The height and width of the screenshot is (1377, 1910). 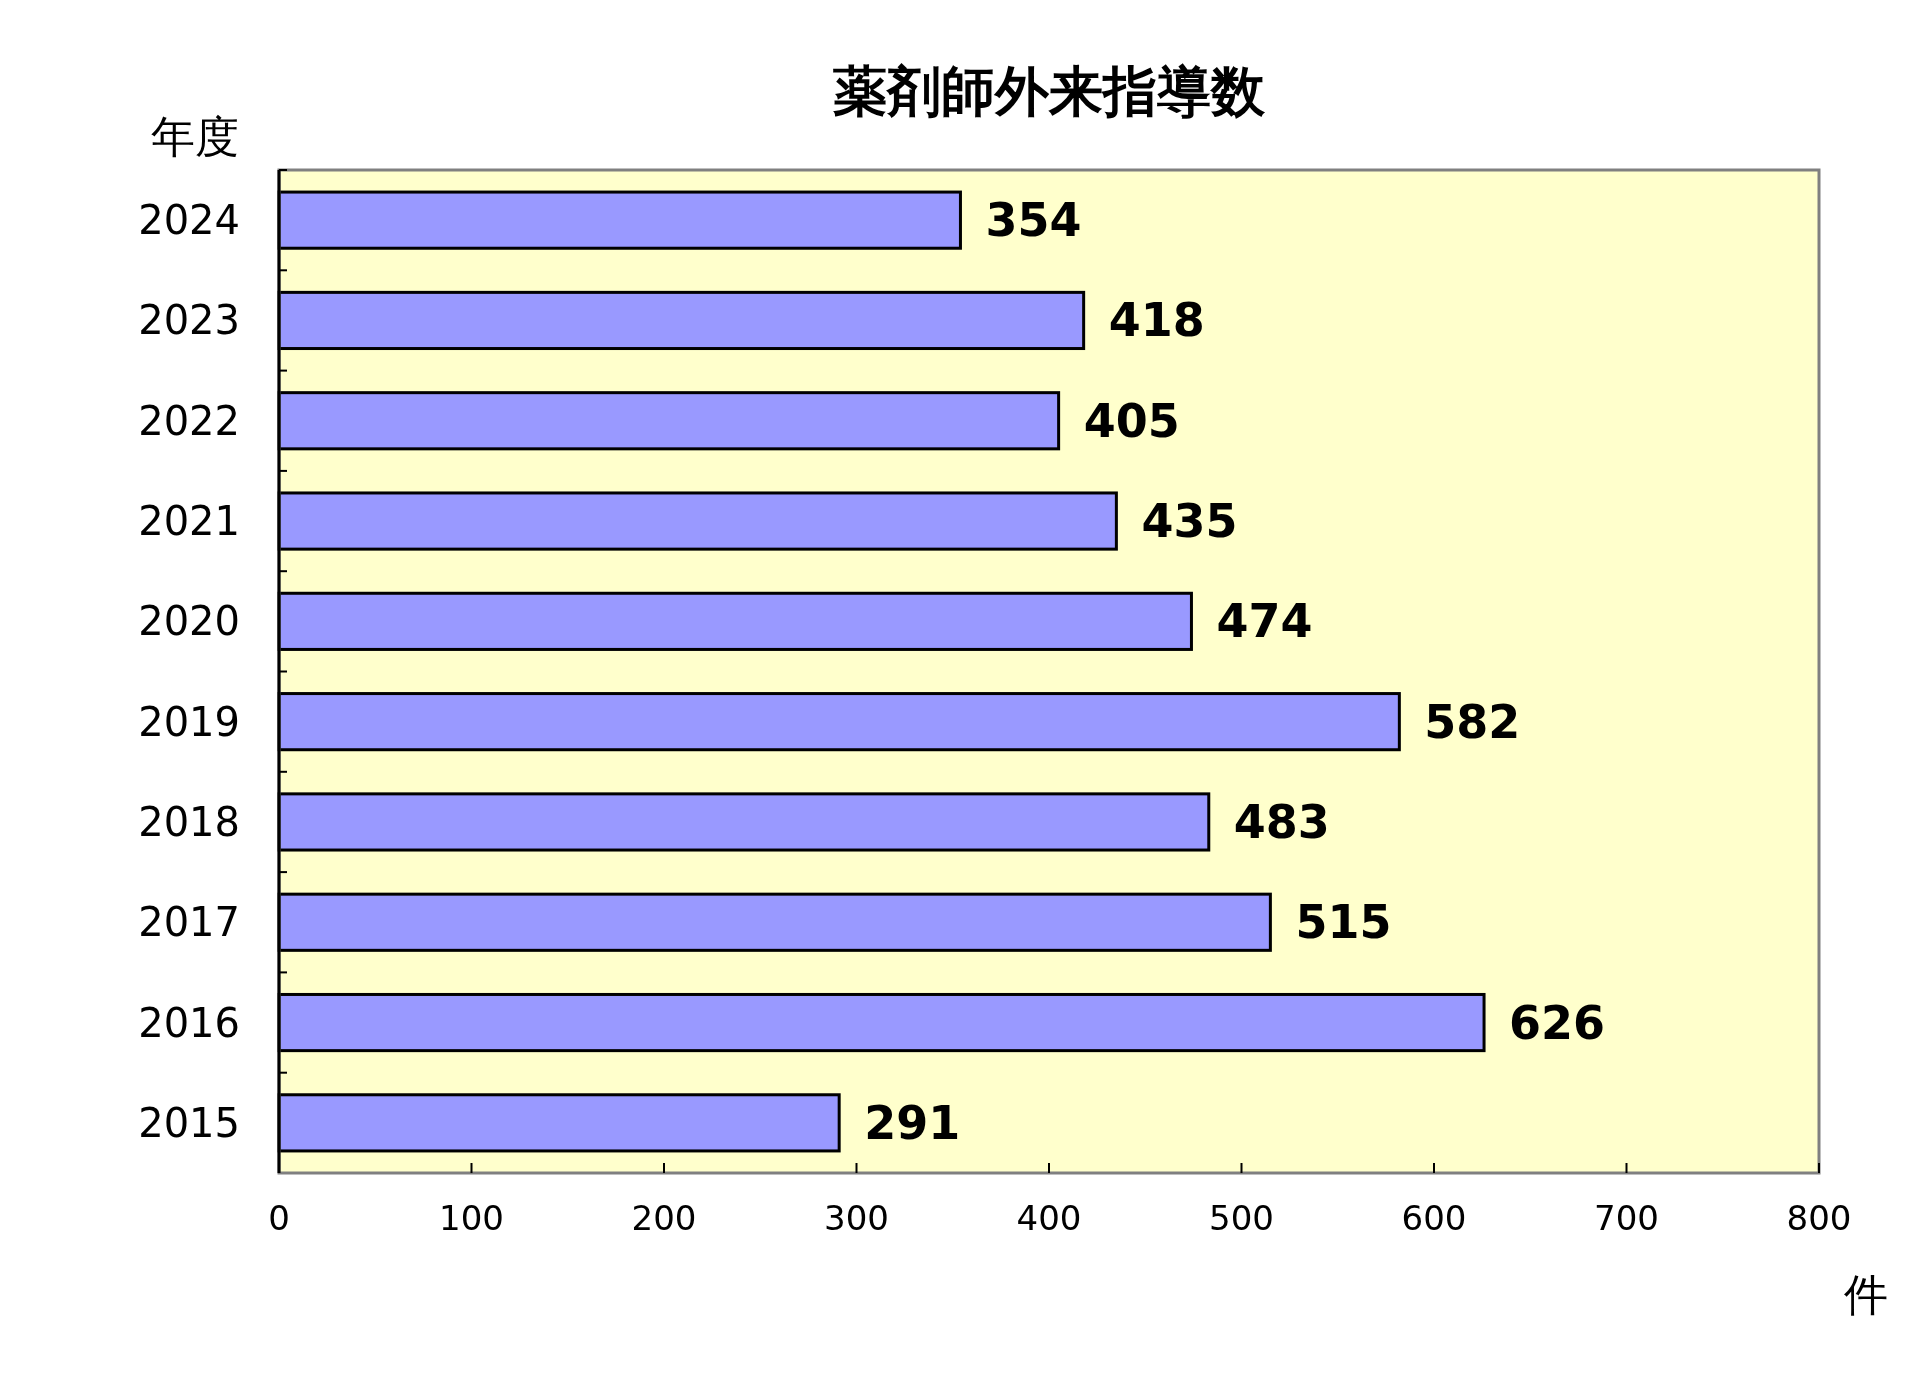 What do you see at coordinates (1866, 1294) in the screenshot?
I see `x-axis-title: 件` at bounding box center [1866, 1294].